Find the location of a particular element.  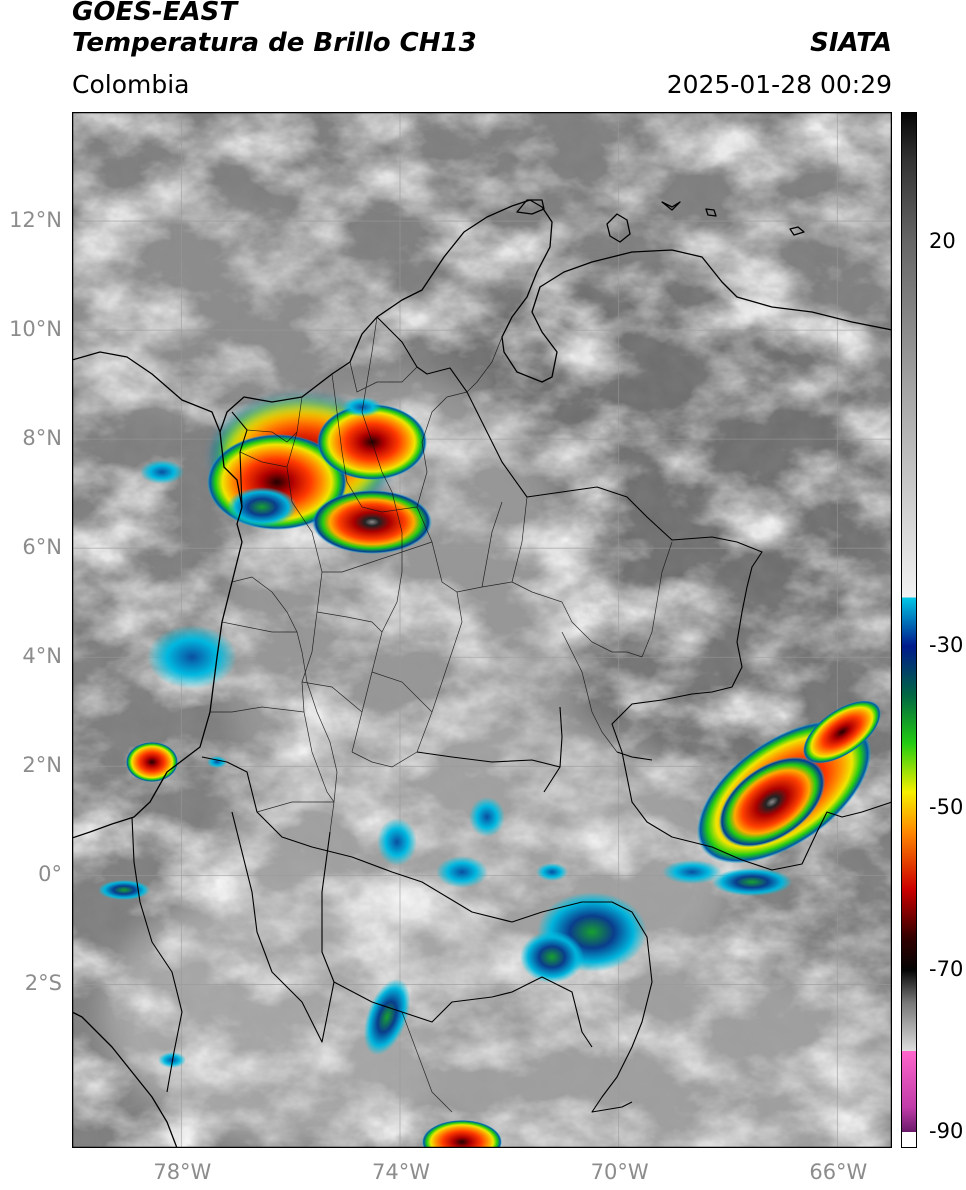

lon-tick-label: 66°W is located at coordinates (838, 1172).